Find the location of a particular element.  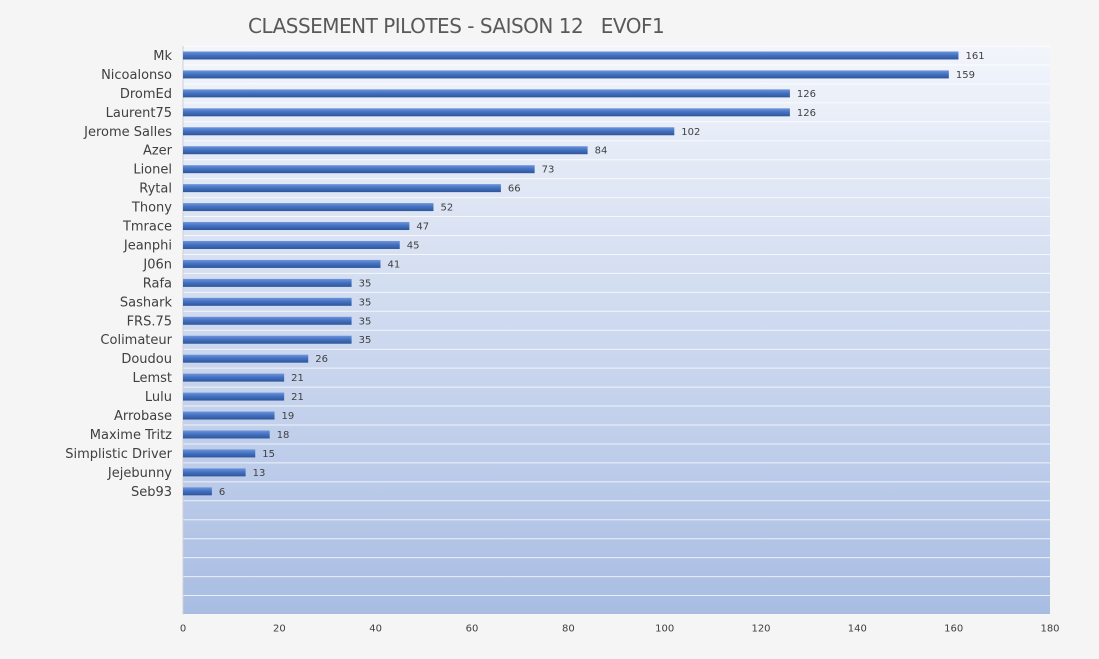

data-label: 84 is located at coordinates (601, 151).